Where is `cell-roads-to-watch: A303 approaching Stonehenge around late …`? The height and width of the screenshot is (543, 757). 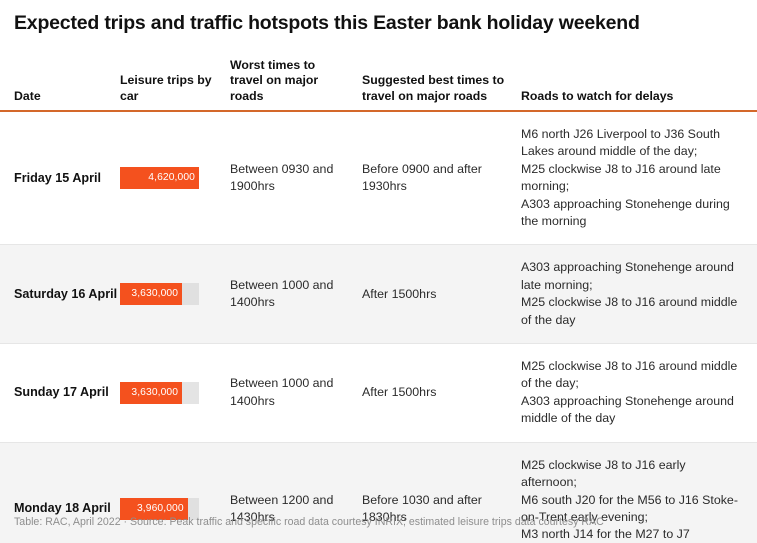
cell-roads-to-watch: A303 approaching Stonehenge around late … is located at coordinates (632, 294).